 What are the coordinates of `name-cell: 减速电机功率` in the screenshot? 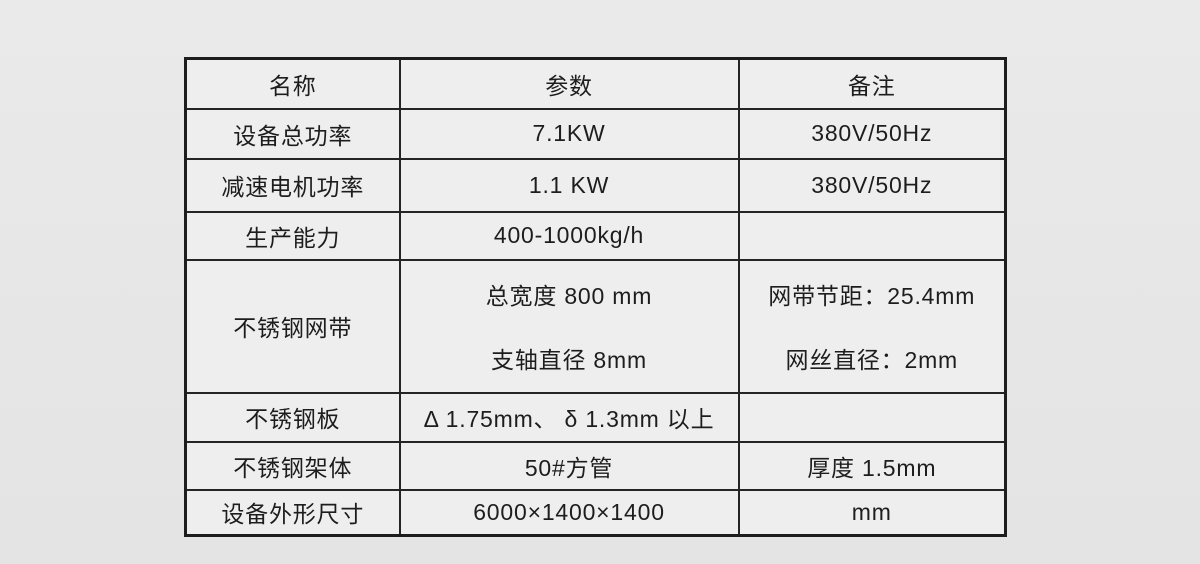 It's located at (292, 185).